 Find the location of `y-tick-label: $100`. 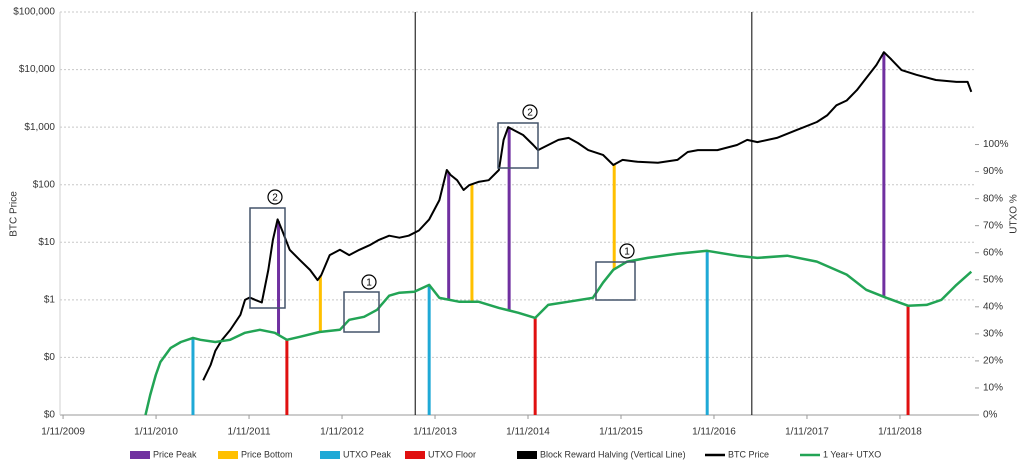

y-tick-label: $100 is located at coordinates (44, 184).